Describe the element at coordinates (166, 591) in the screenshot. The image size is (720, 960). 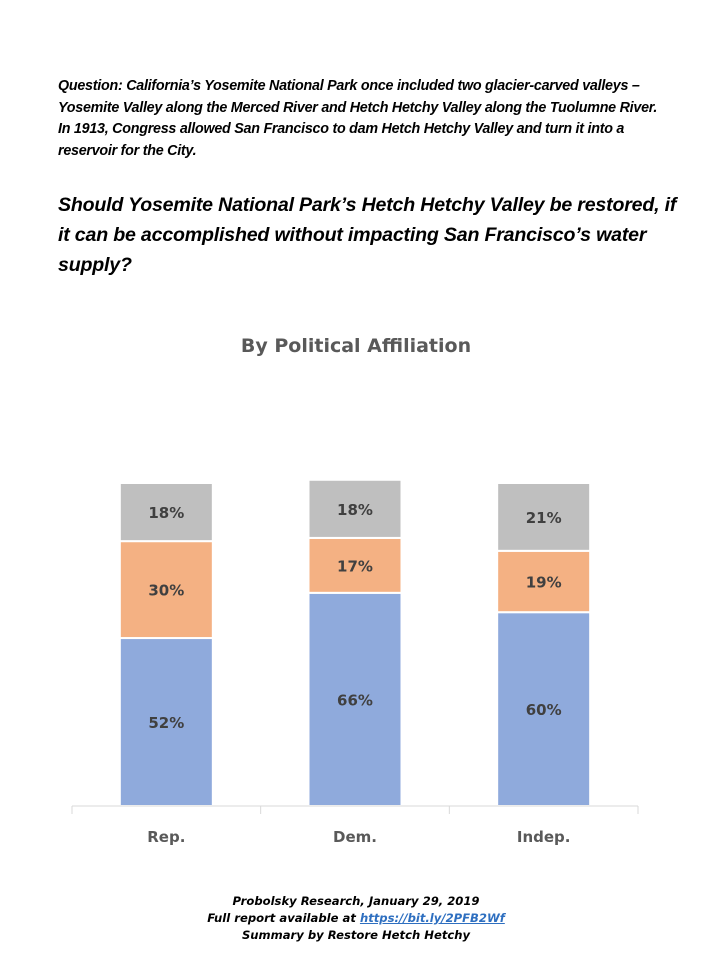
I see `data-label: 30%` at that location.